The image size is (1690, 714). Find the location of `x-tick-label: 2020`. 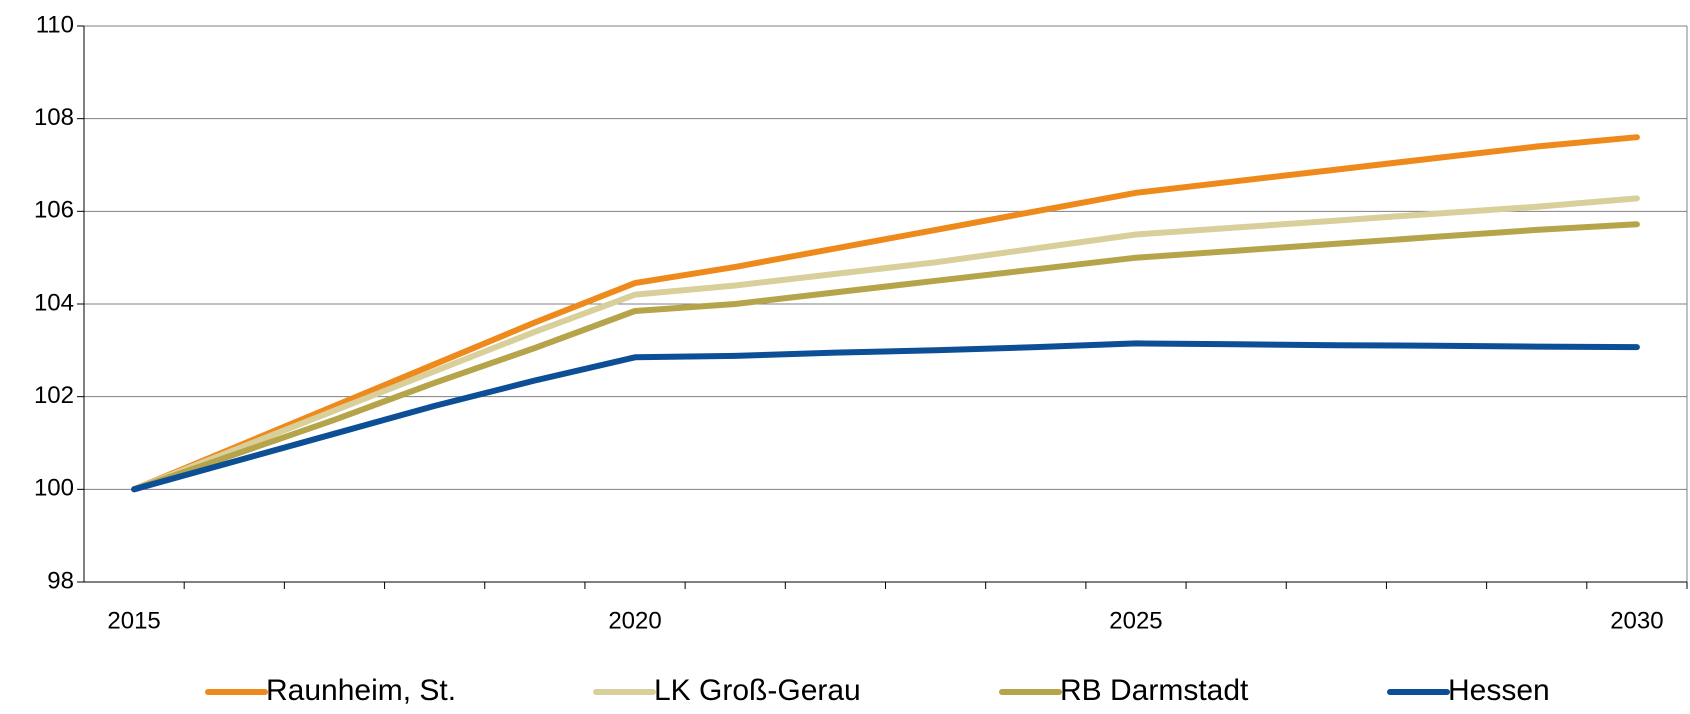

x-tick-label: 2020 is located at coordinates (634, 620).